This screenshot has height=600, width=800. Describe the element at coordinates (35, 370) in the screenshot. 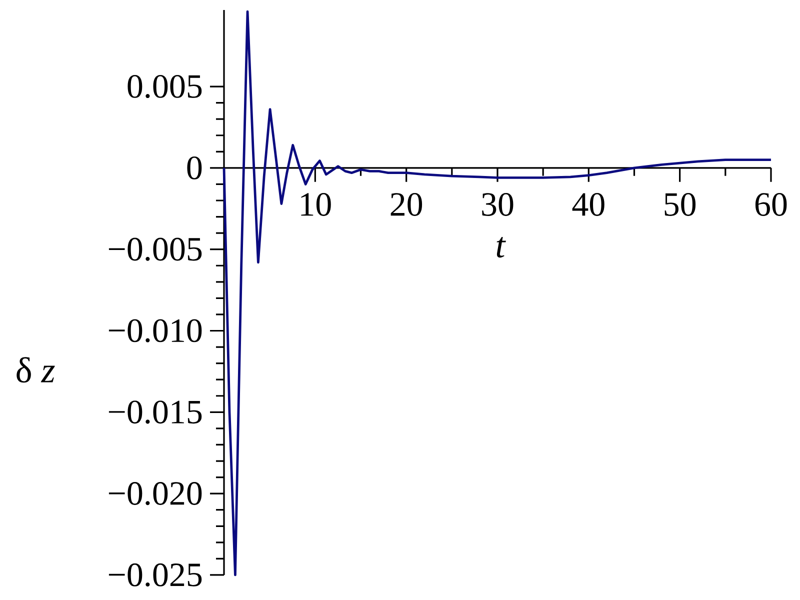

I see `y-axis-title: δ z` at that location.